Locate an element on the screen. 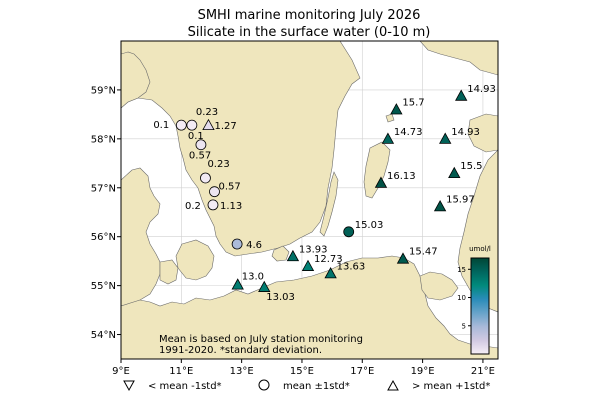 This screenshot has height=409, width=600. station-value-label: 15.97 is located at coordinates (460, 199).